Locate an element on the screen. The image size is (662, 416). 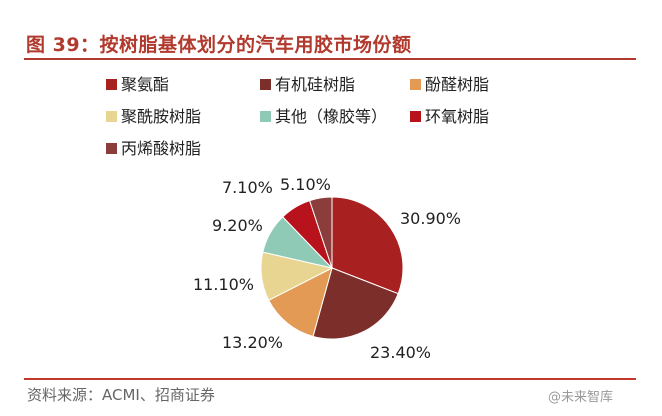
slice-value-label: 11.10% is located at coordinates (223, 284).